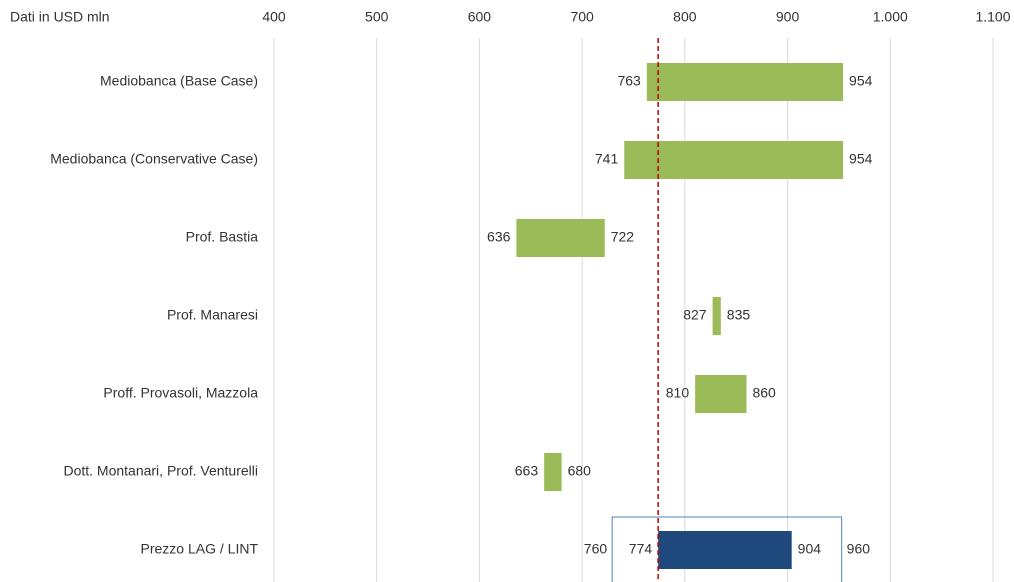  What do you see at coordinates (890, 17) in the screenshot?
I see `x-tick-label: 1.000` at bounding box center [890, 17].